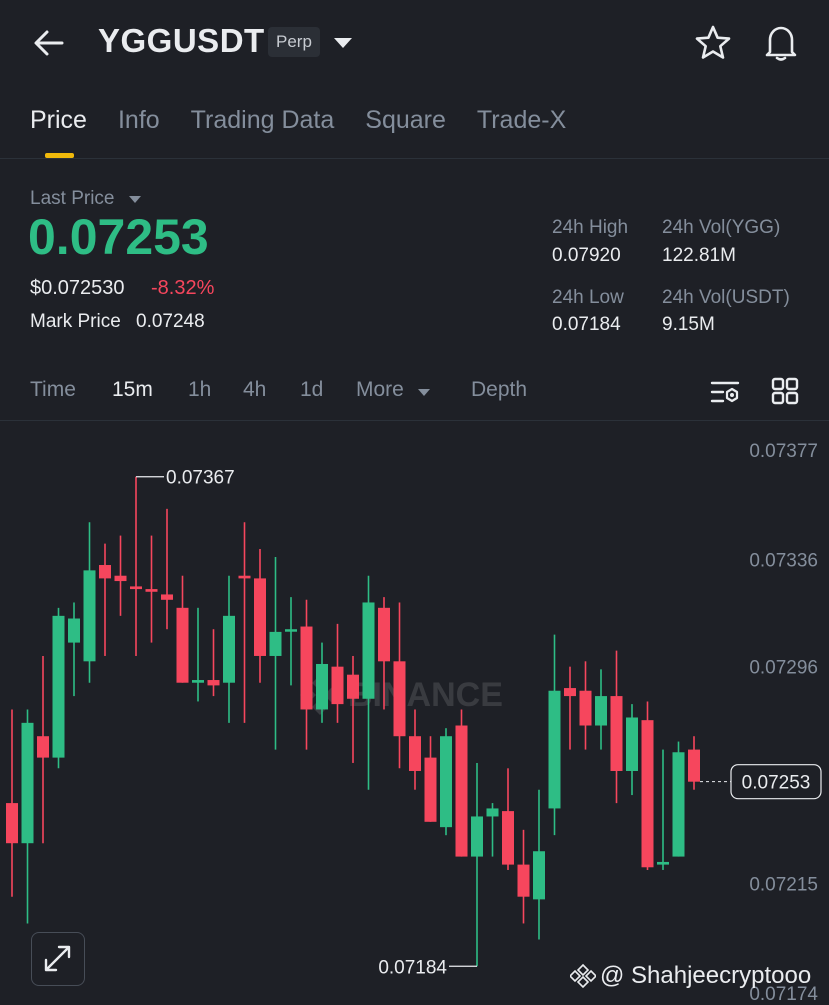 The image size is (829, 1005). I want to click on layout-grid-button, so click(785, 391).